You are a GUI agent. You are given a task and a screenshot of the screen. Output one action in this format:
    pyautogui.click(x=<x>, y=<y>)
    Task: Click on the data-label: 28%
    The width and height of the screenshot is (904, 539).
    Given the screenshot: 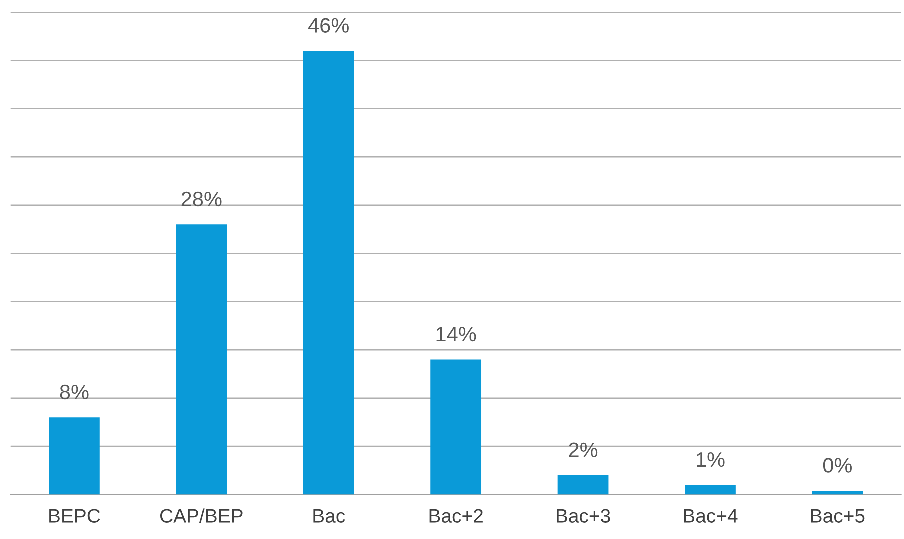 What is the action you would take?
    pyautogui.click(x=202, y=199)
    